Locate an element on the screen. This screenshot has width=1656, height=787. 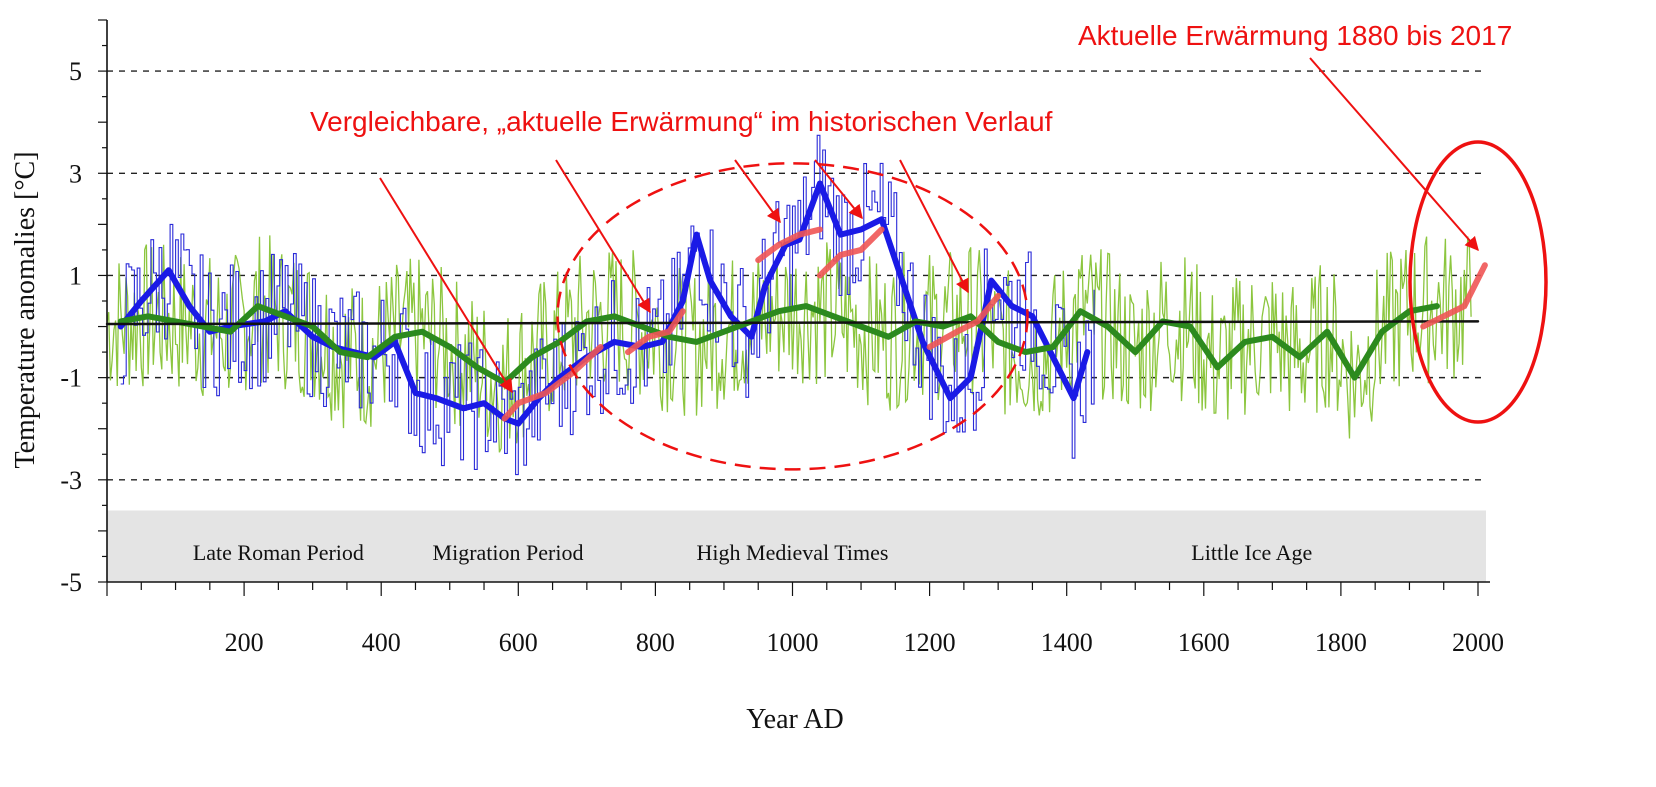
historical-warming-ellipse is located at coordinates (792, 316).